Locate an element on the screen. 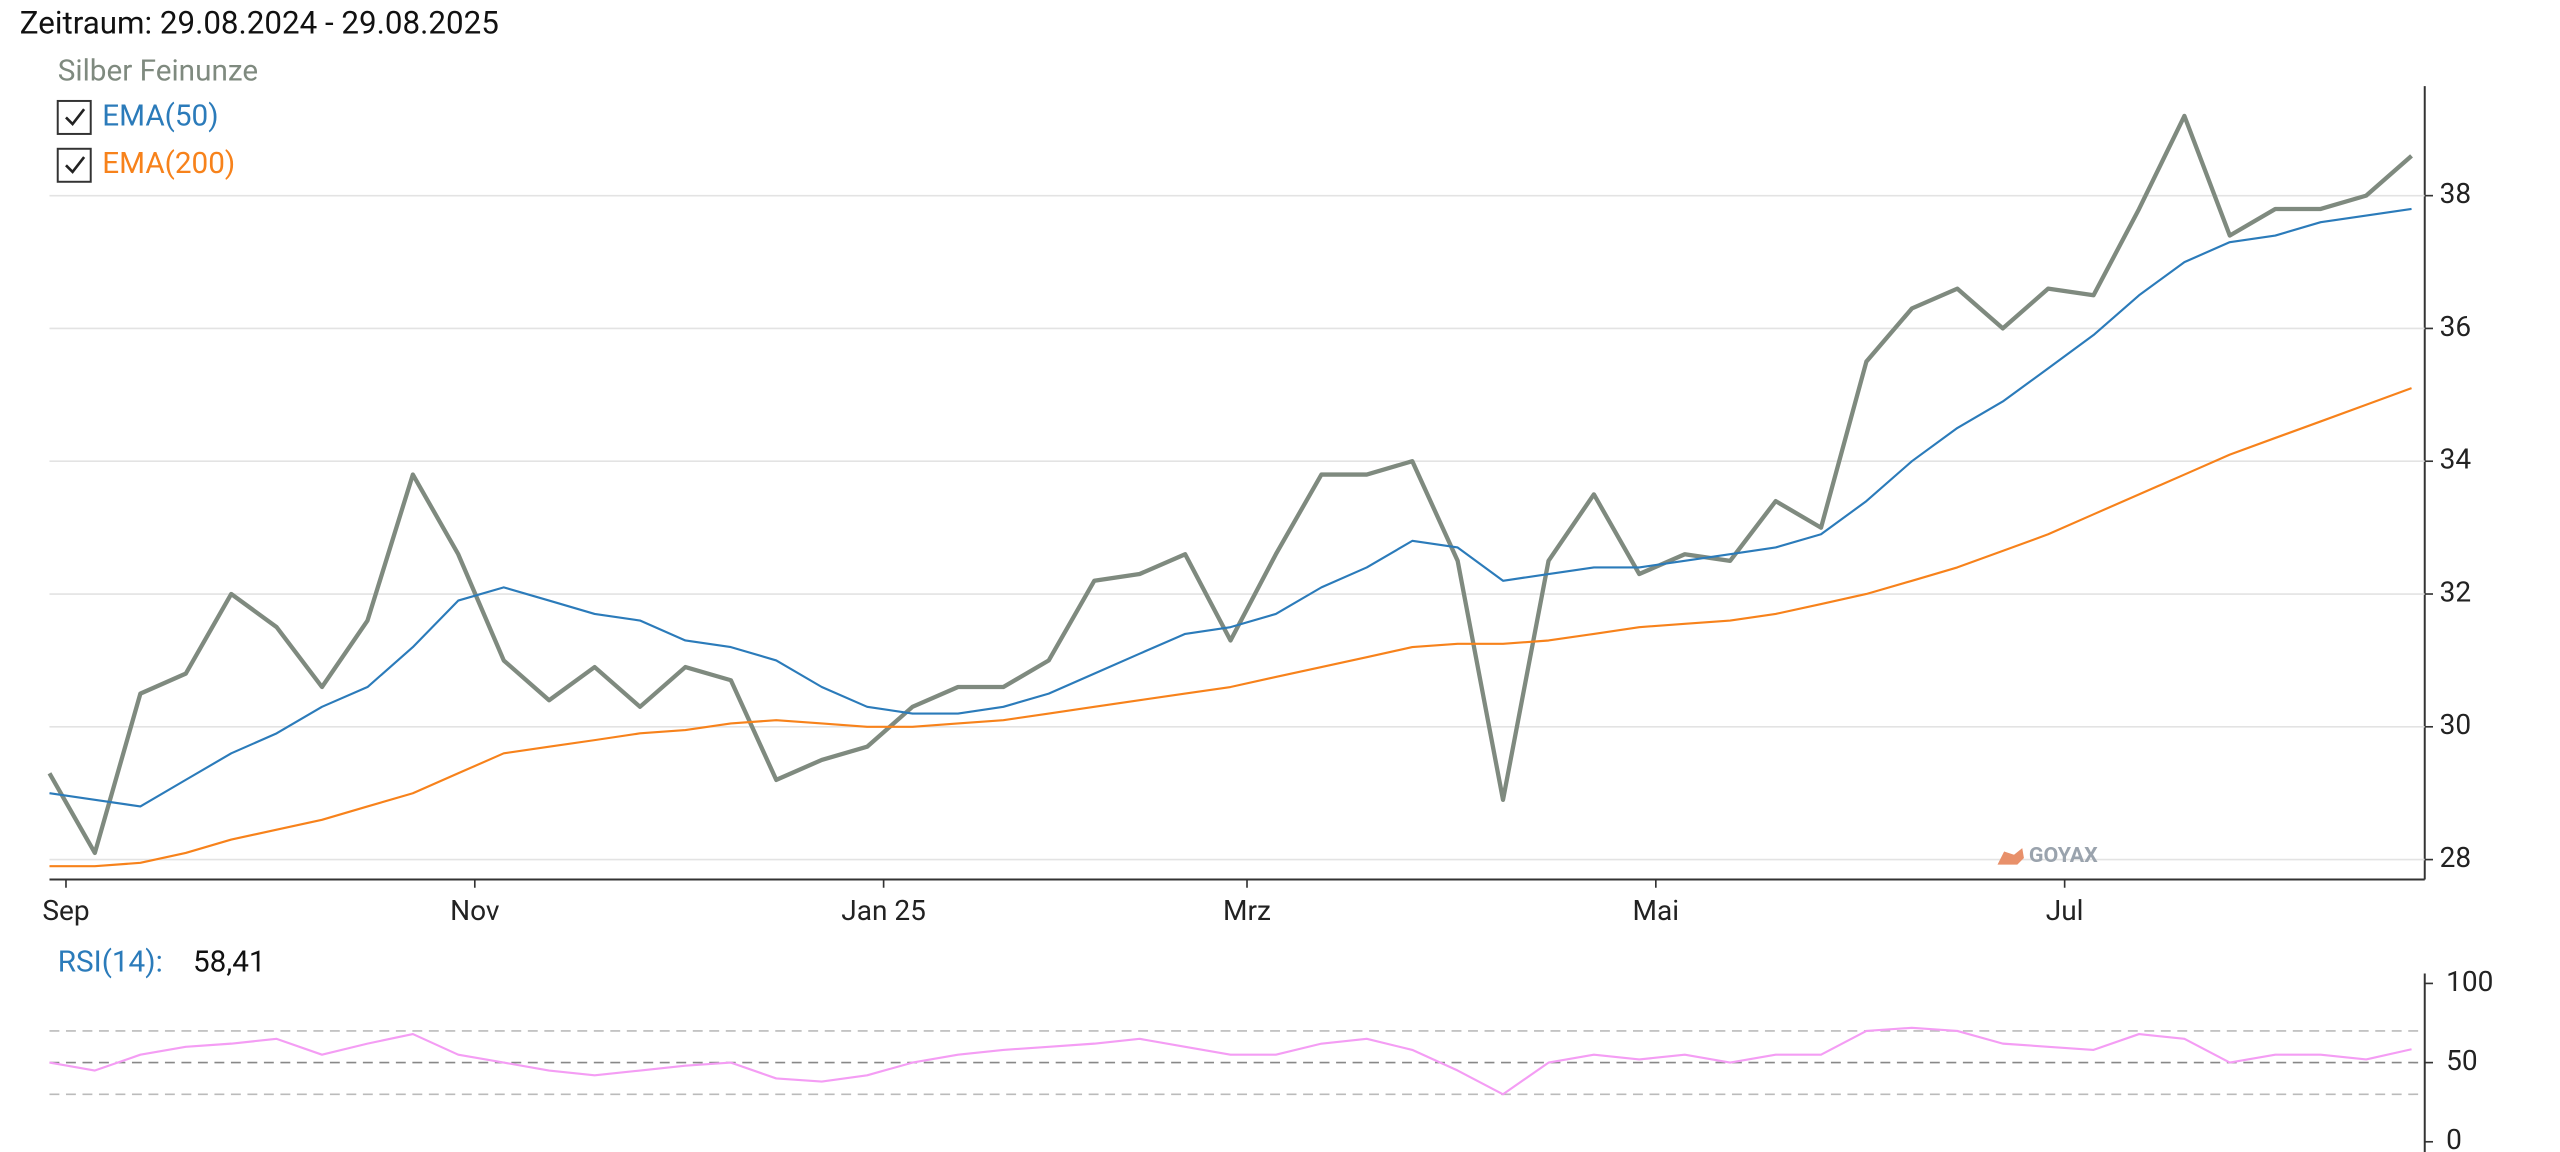 Image resolution: width=2560 pixels, height=1152 pixels. legend-label: EMA(50) is located at coordinates (160, 115).